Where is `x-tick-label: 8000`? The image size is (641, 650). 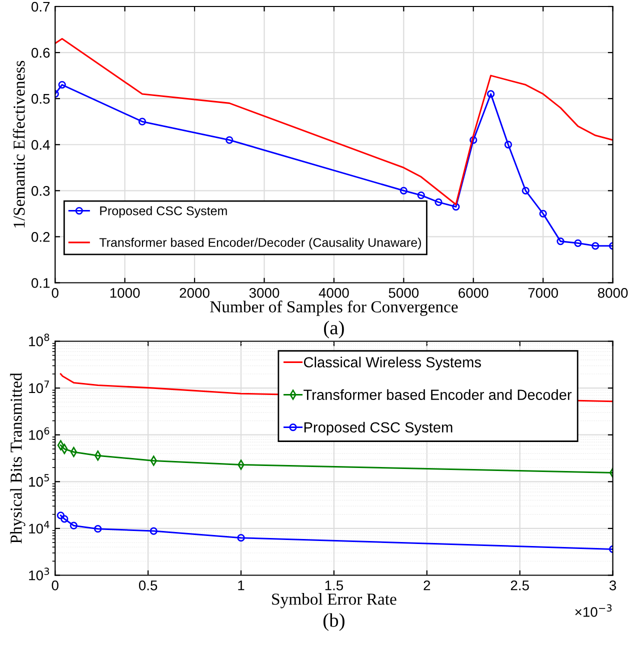 x-tick-label: 8000 is located at coordinates (613, 293).